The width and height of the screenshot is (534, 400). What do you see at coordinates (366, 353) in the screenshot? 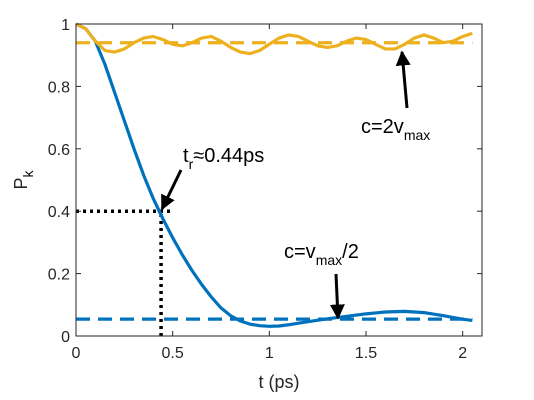
I see `x-tick-label: 1.5` at bounding box center [366, 353].